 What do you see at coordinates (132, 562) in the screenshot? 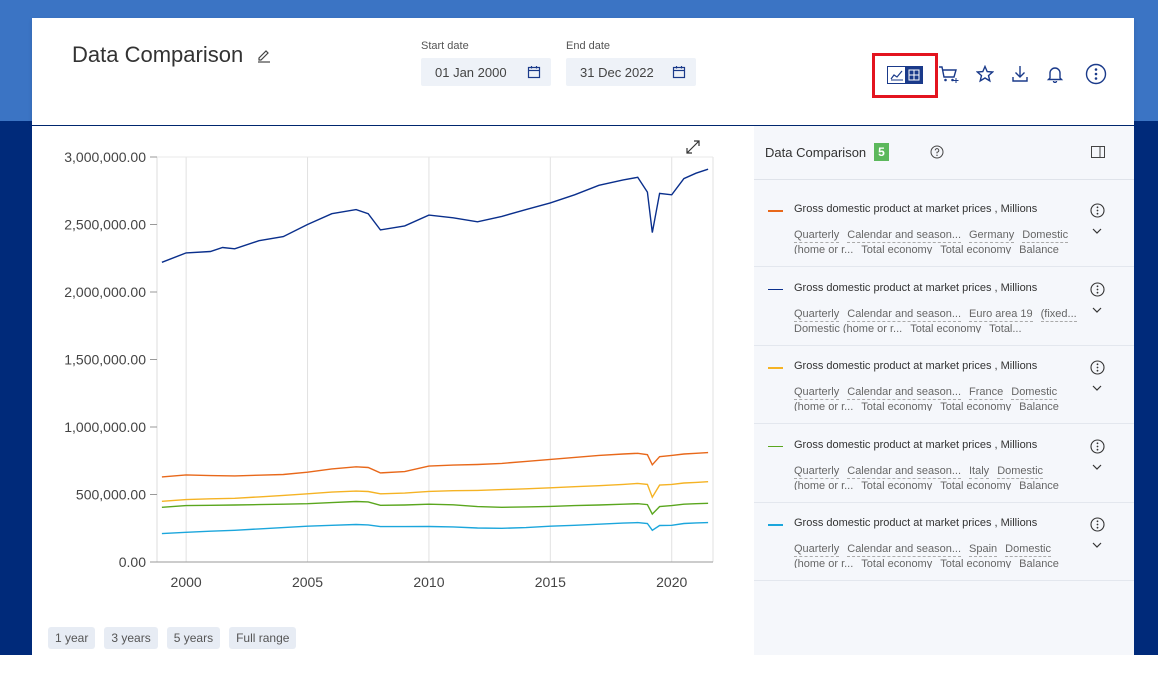
I see `y-tick-label: 0.00` at bounding box center [132, 562].